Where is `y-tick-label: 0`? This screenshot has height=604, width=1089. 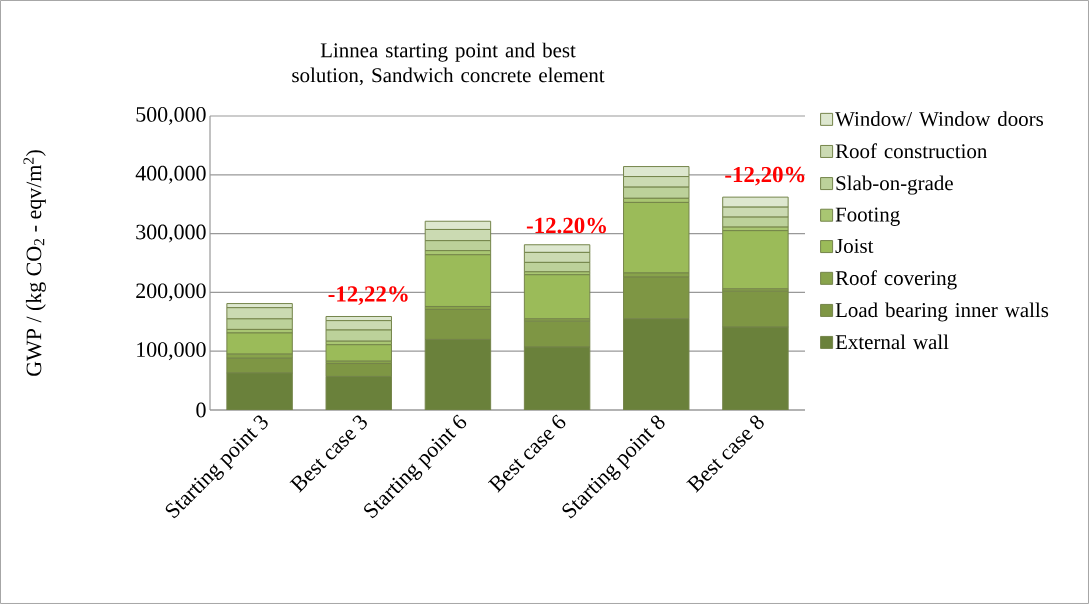
y-tick-label: 0 is located at coordinates (201, 410).